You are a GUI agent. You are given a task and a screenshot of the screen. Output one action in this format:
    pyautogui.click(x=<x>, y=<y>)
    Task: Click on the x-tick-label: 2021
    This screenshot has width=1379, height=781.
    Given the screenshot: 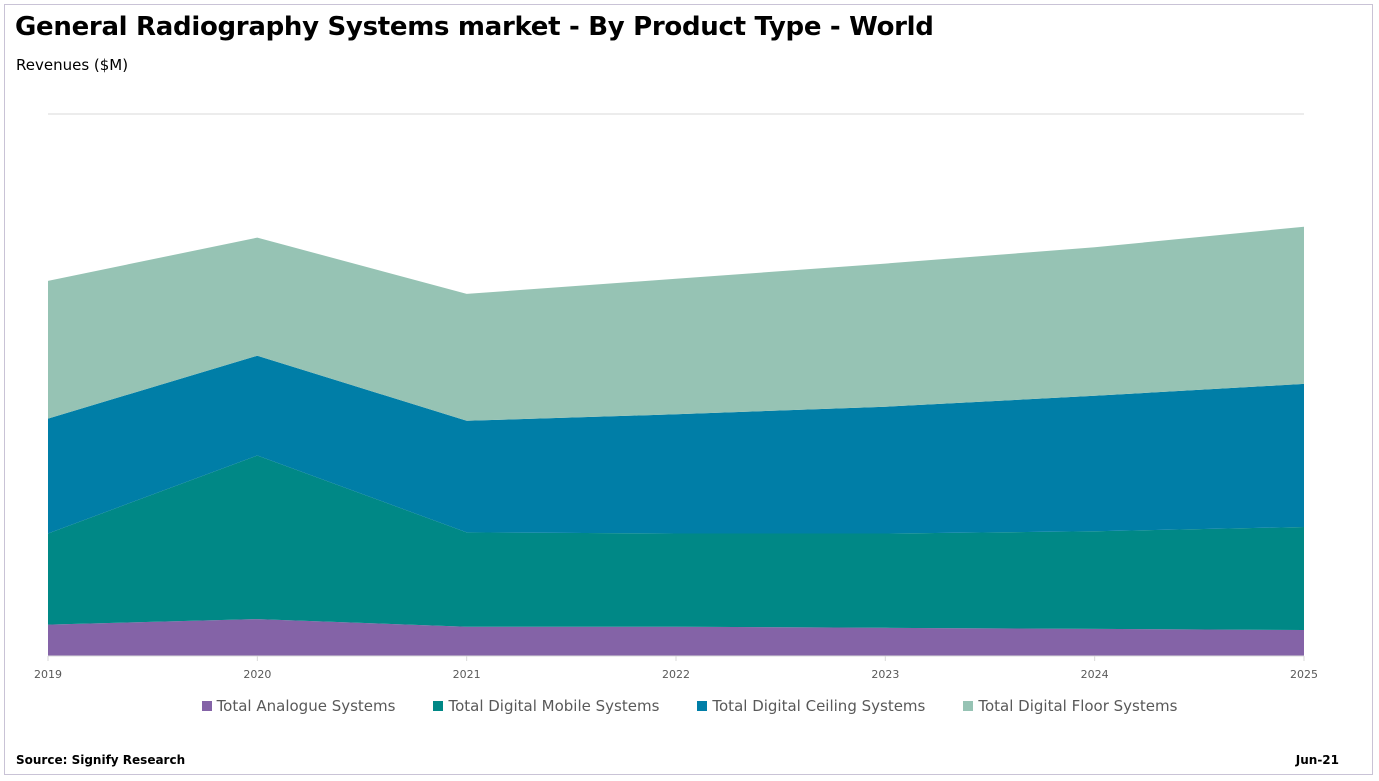 What is the action you would take?
    pyautogui.click(x=467, y=674)
    